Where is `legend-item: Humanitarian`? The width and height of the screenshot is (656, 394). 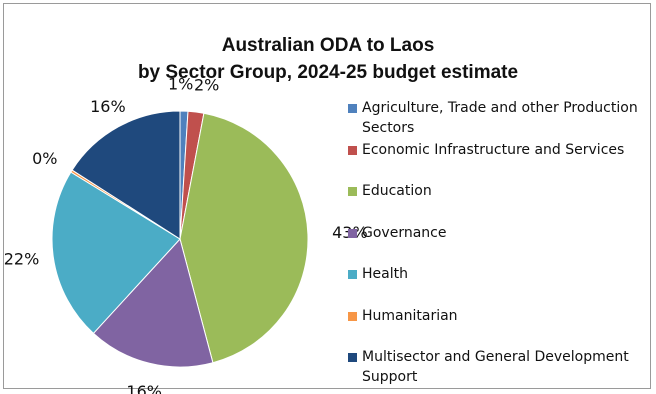
legend-item: Humanitarian is located at coordinates (403, 316).